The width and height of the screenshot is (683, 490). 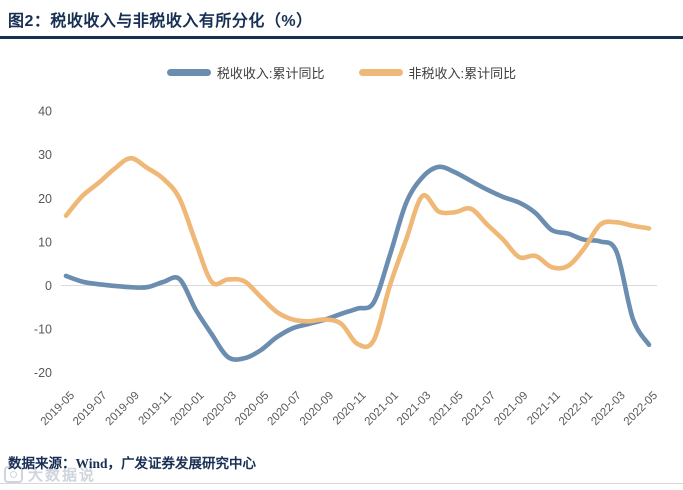 I want to click on x-axis-tick-label: 2021-09, so click(x=511, y=409).